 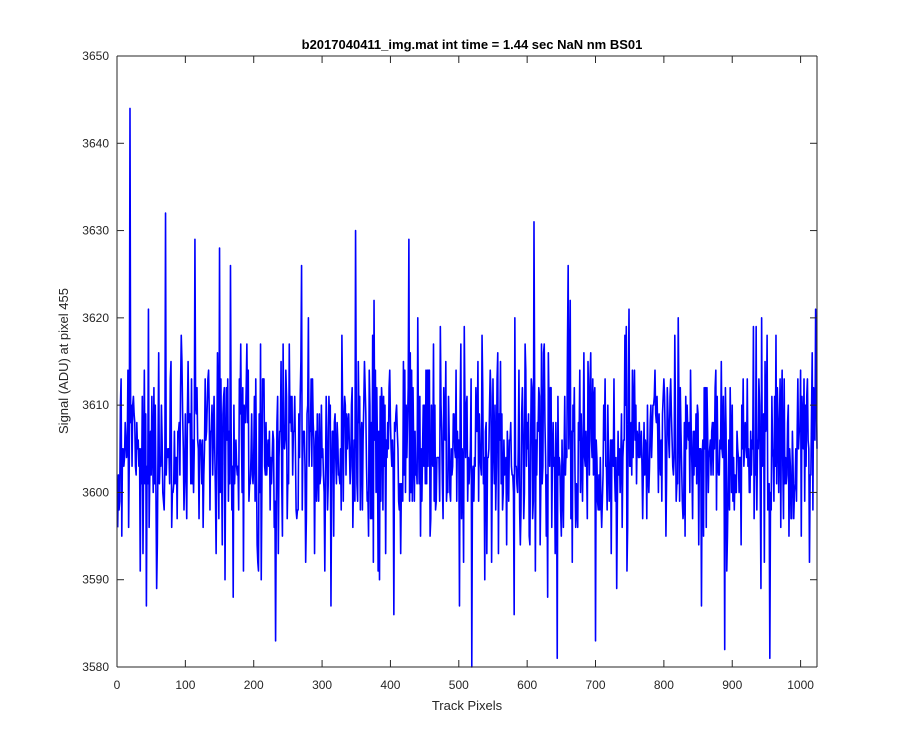 I want to click on x-axis-label: Track Pixels, so click(x=467, y=705).